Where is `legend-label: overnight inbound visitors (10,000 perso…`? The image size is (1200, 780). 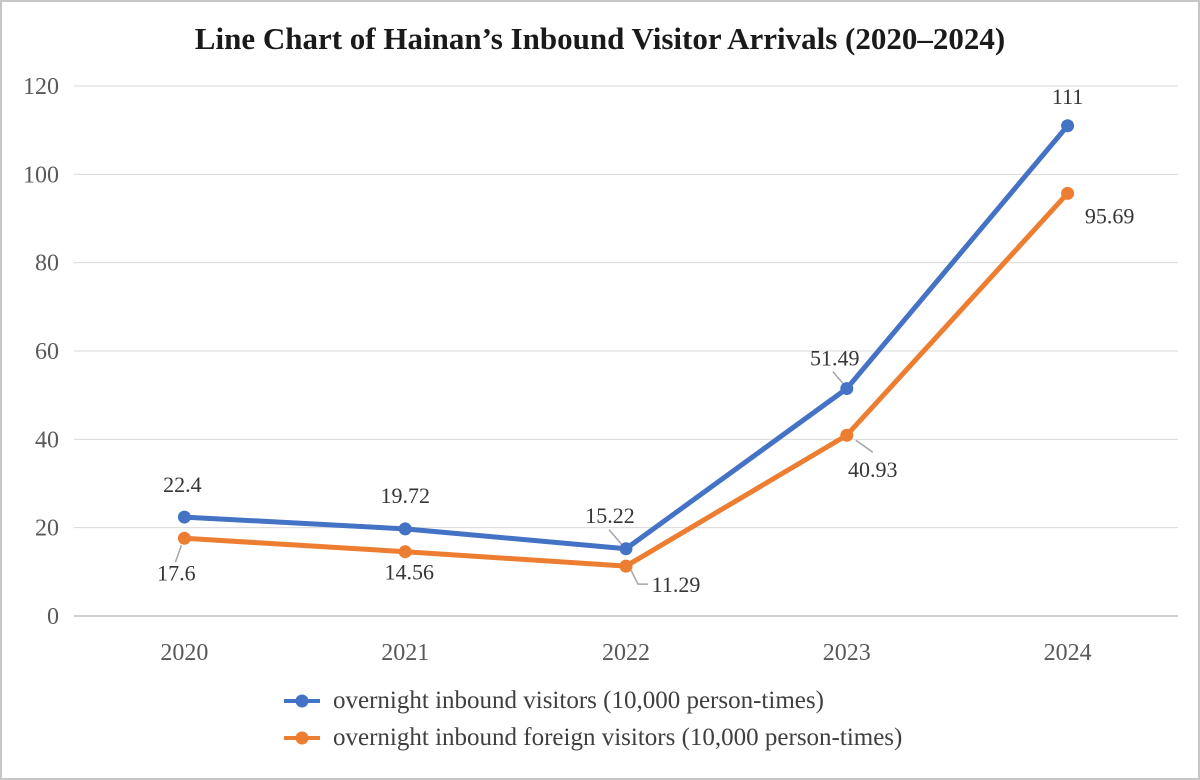
legend-label: overnight inbound visitors (10,000 perso… is located at coordinates (578, 700).